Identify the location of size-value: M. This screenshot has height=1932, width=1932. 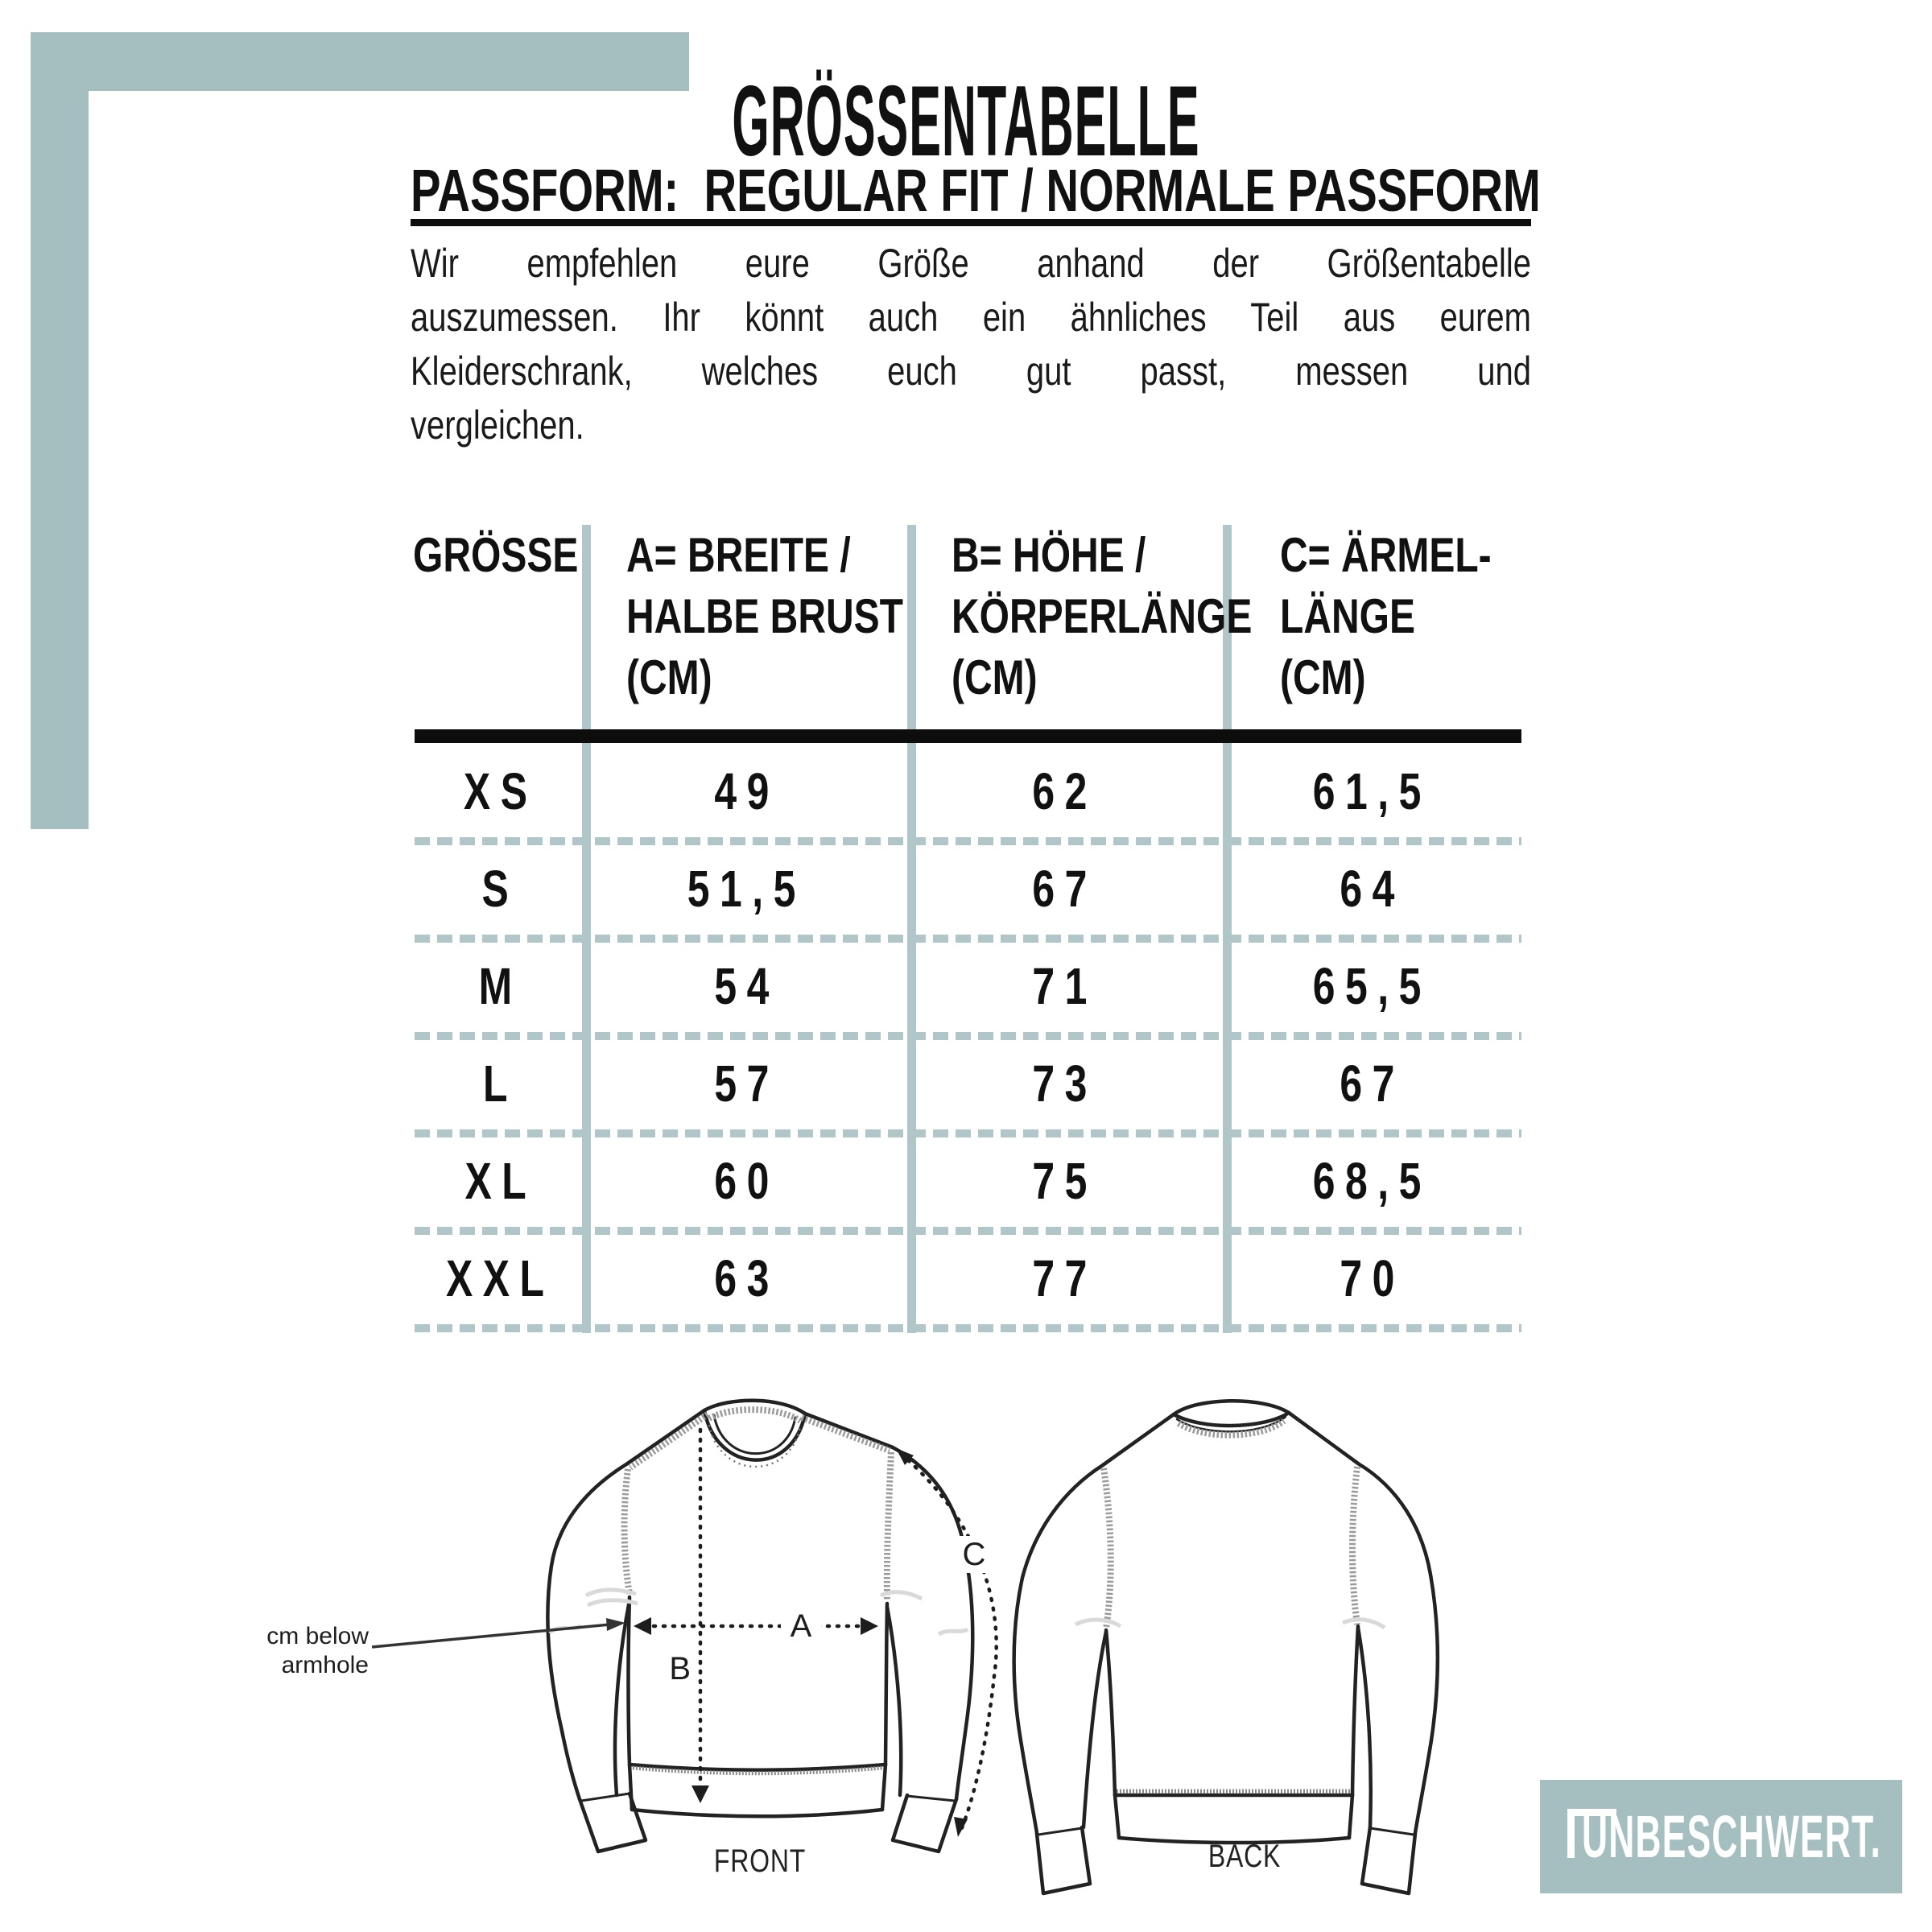
(500, 986).